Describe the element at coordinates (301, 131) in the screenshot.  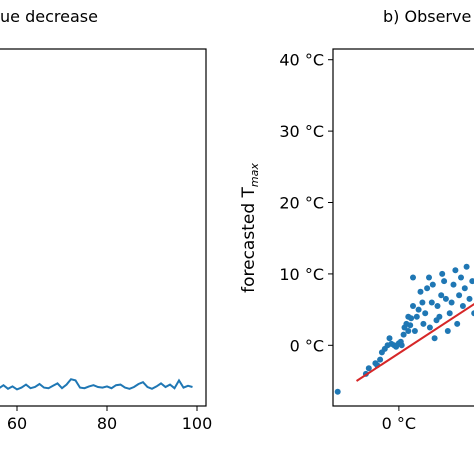
I see `right-y-tick-label: 30 °C` at that location.